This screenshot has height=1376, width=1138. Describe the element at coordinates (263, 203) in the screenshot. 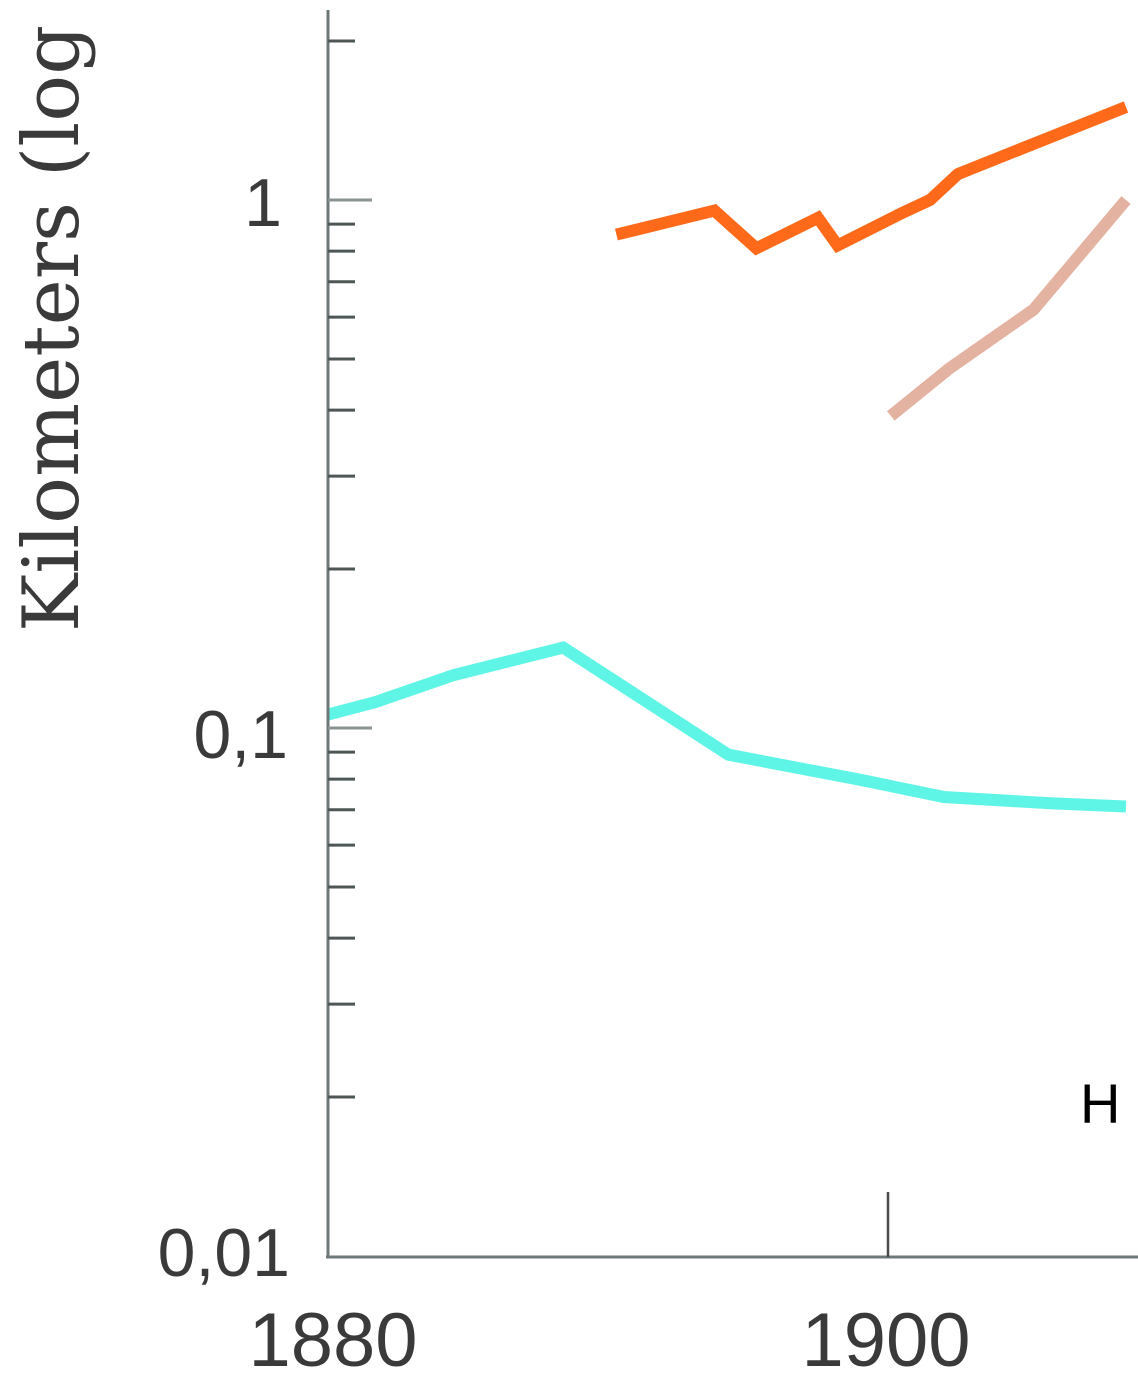

I see `y-tick-label-1: 1` at that location.